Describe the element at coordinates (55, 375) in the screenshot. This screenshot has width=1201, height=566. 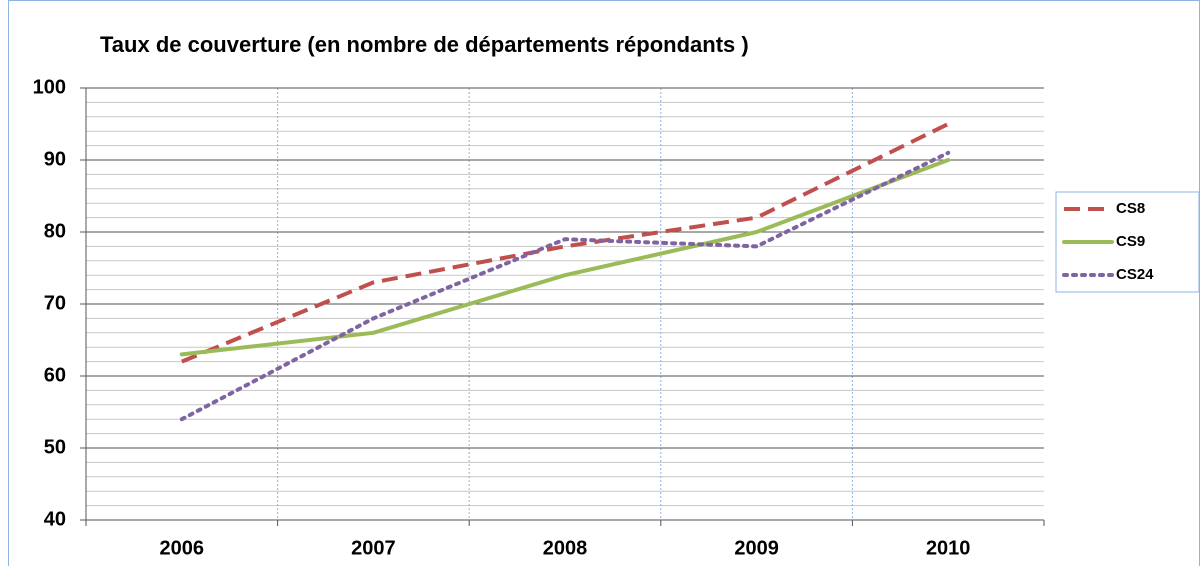
I see `y-tick-label: 60` at that location.